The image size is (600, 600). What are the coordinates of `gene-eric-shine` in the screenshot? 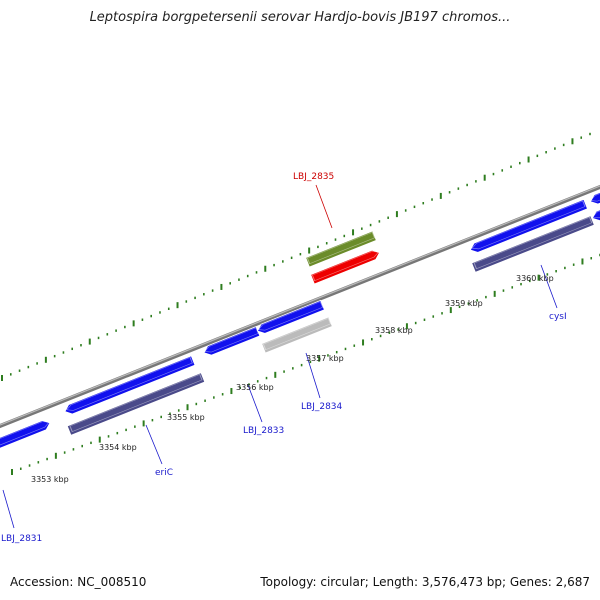 It's located at (136, 403).